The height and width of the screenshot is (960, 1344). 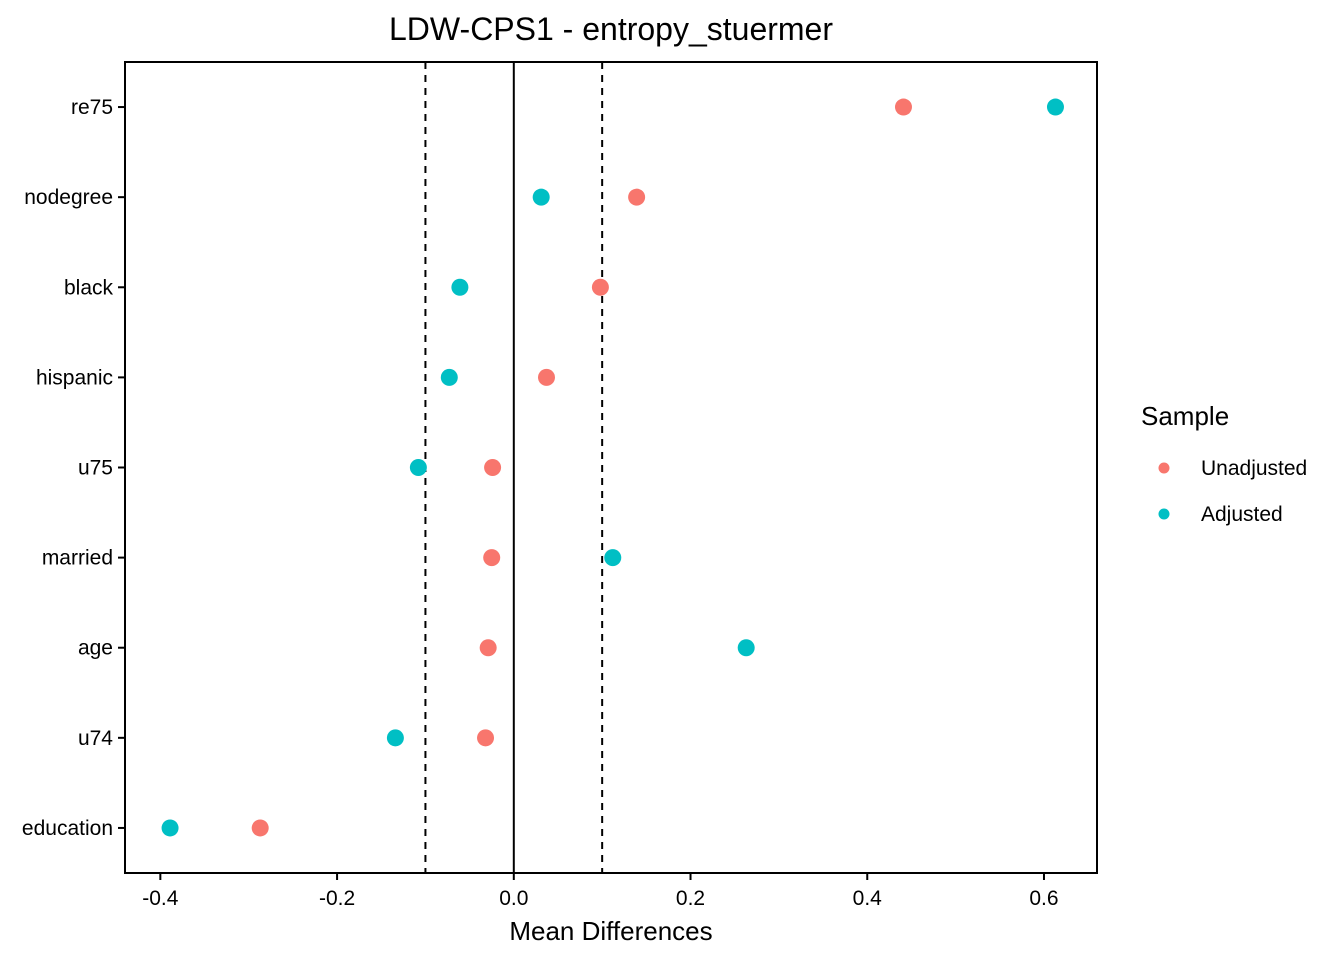 I want to click on point-adjusted-married, so click(x=613, y=558).